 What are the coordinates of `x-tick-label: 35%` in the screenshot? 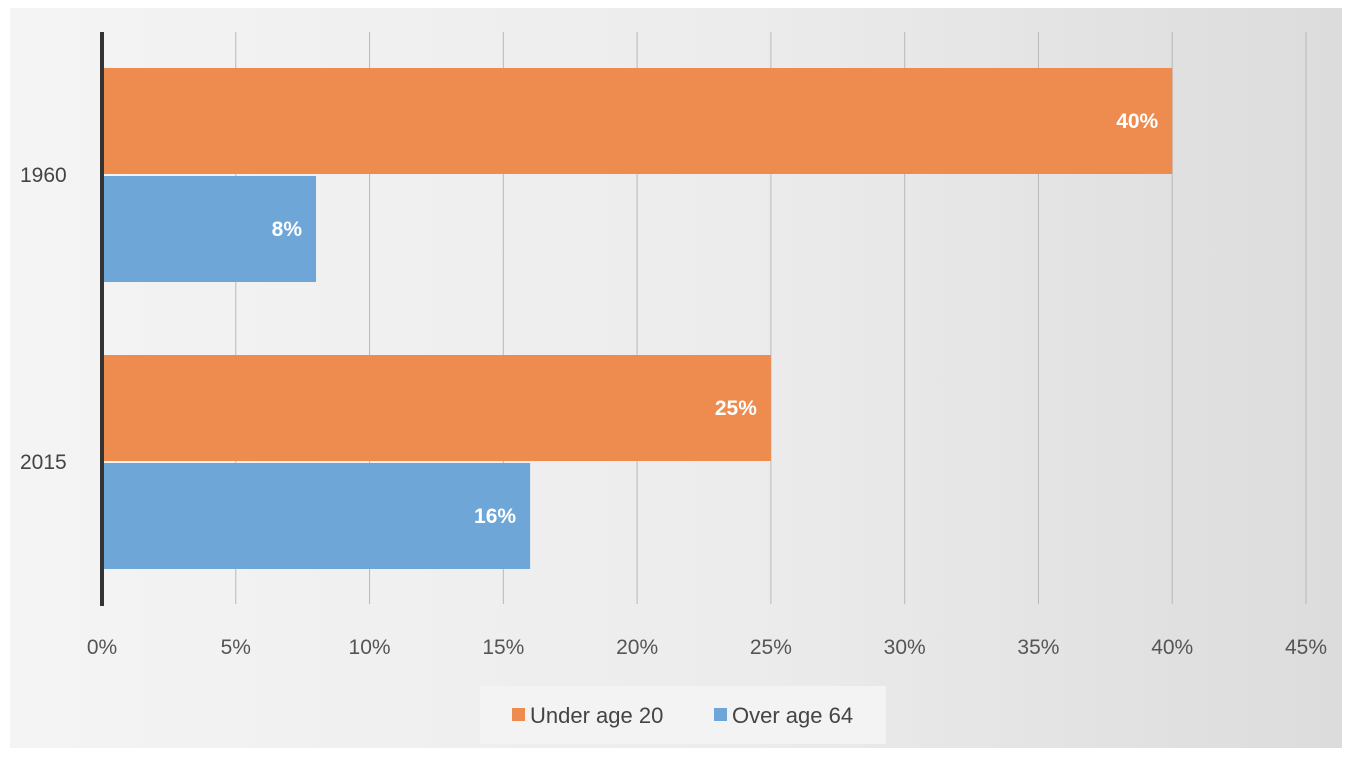 It's located at (1038, 647).